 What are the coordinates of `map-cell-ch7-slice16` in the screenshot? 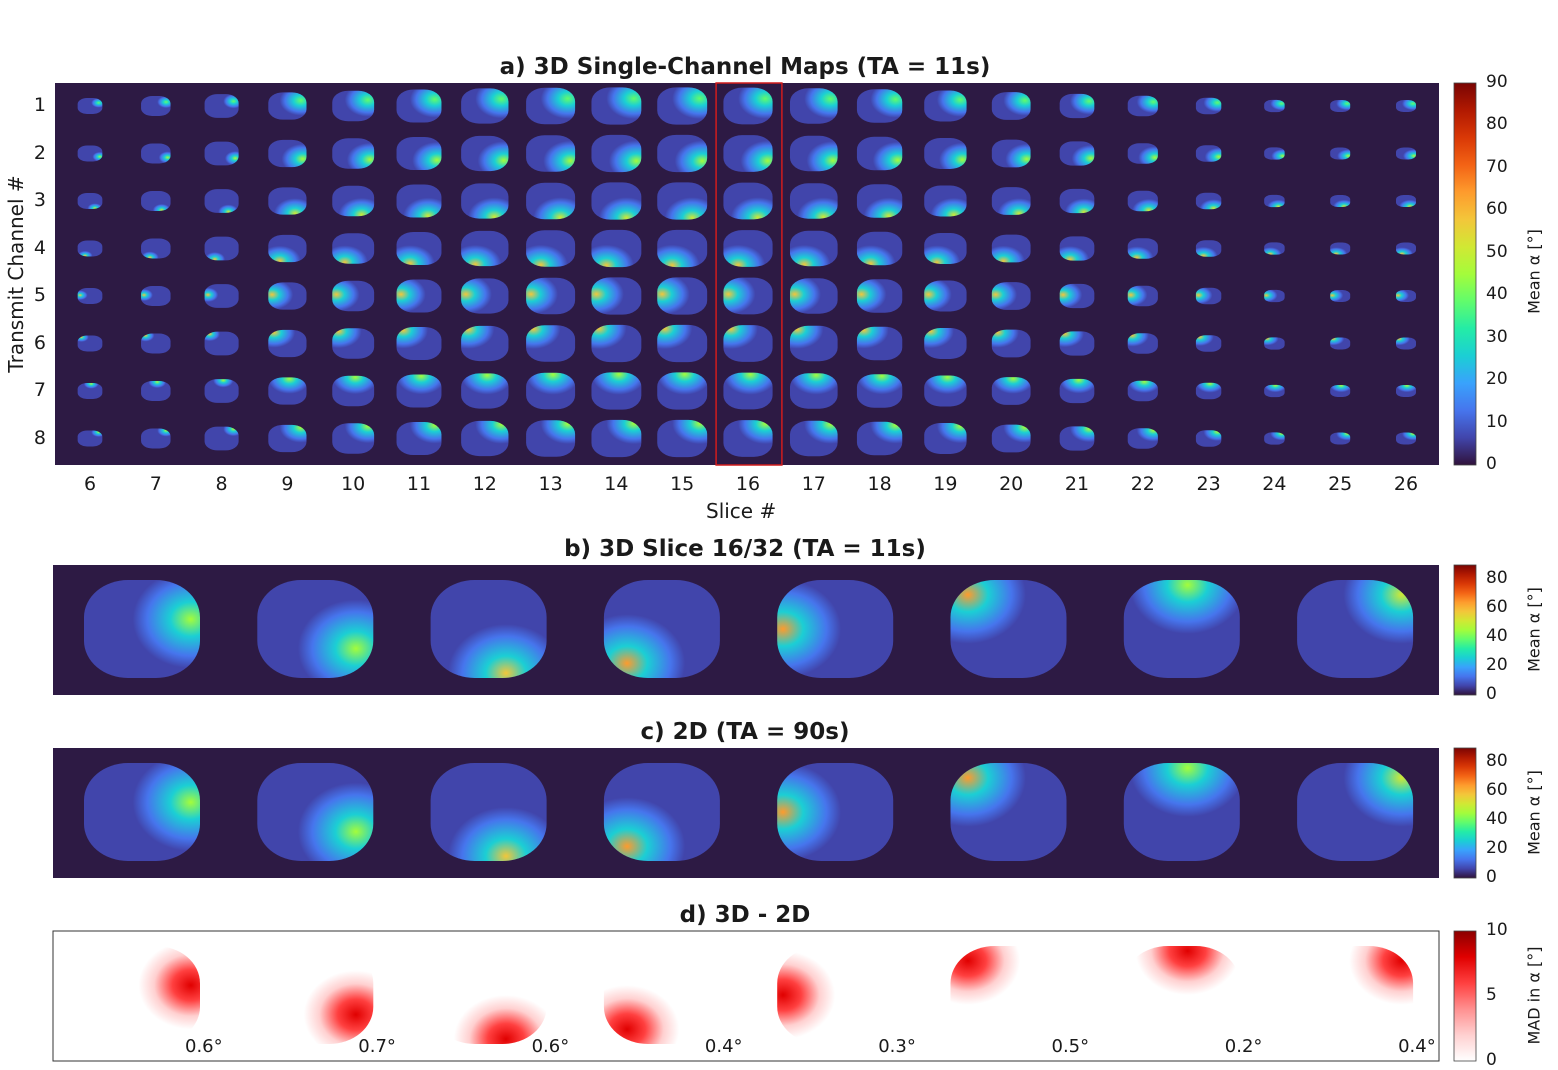 It's located at (748, 391).